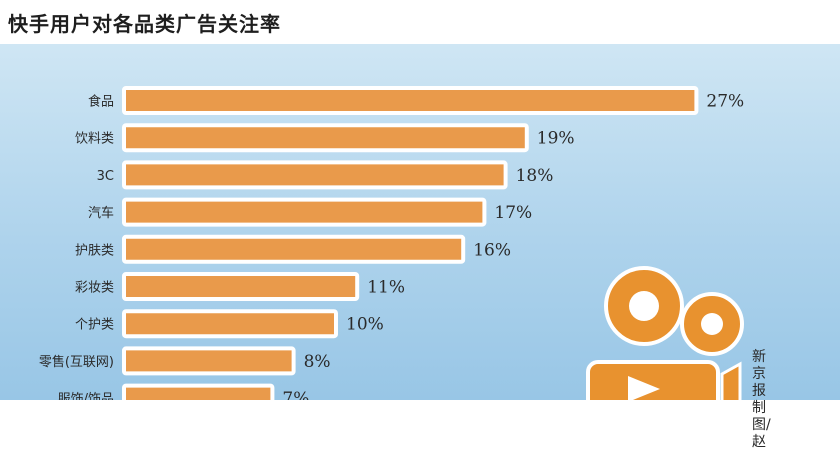 This screenshot has height=451, width=840. Describe the element at coordinates (535, 176) in the screenshot. I see `value-label-2: 18%` at that location.